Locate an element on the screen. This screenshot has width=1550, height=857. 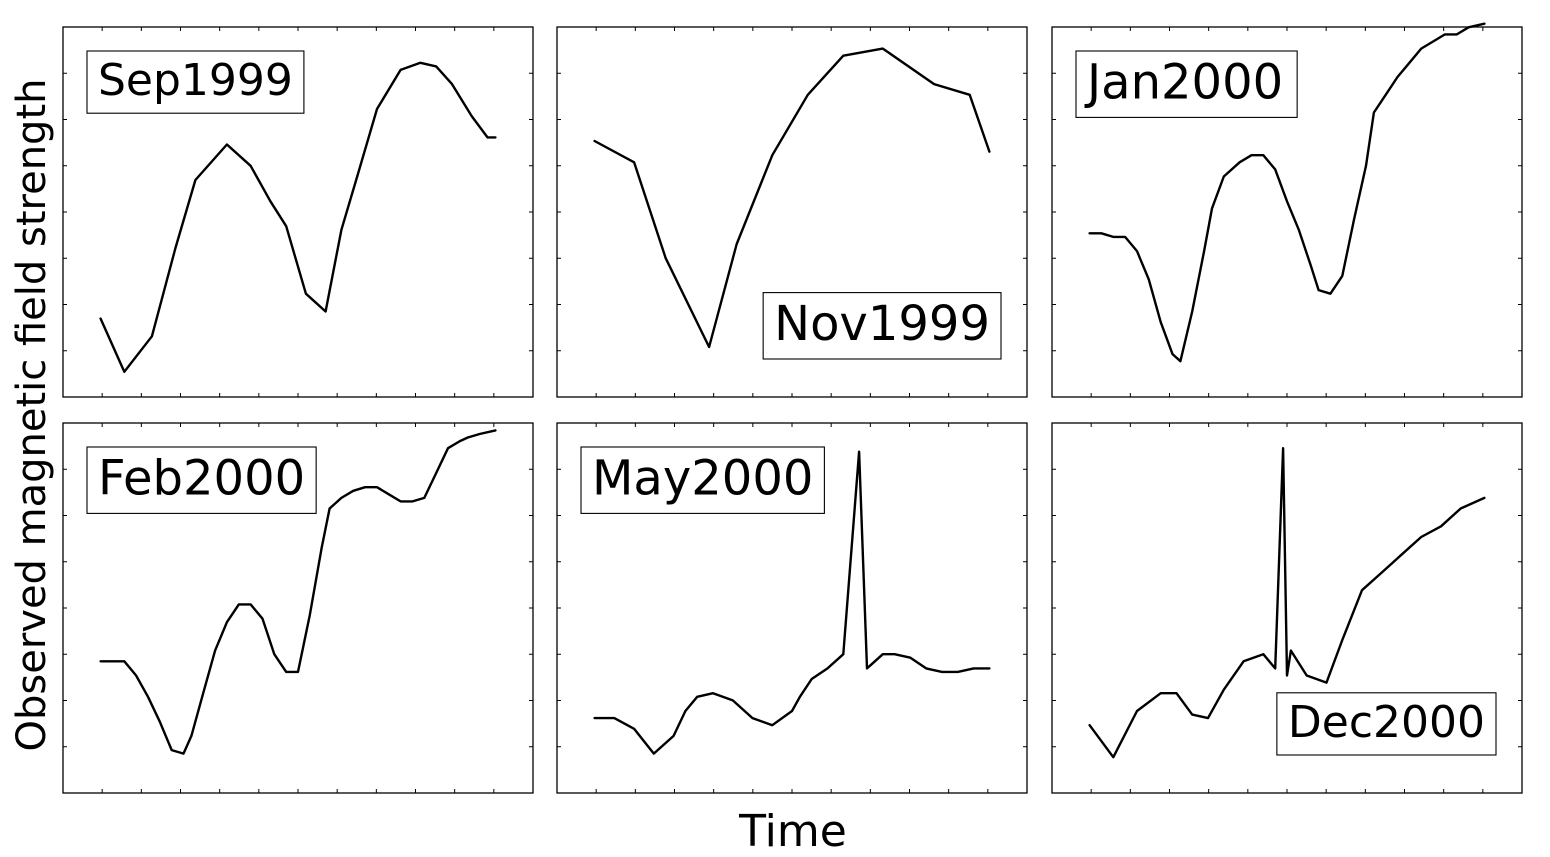
panel-May2000: May2000 is located at coordinates (792, 608).